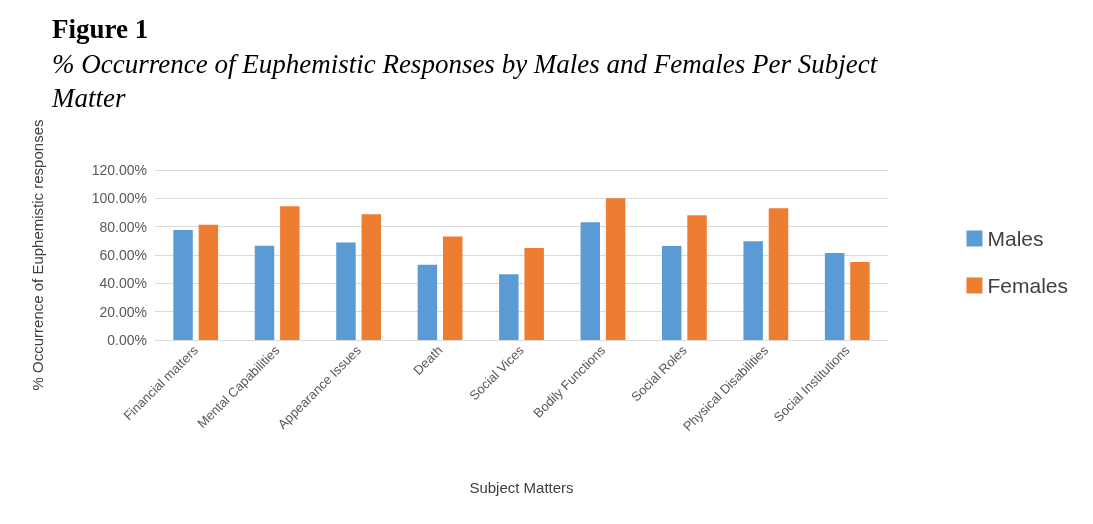 Image resolution: width=1093 pixels, height=524 pixels. I want to click on y-axis-title: % Occurrence of Euphemistic responses, so click(37, 255).